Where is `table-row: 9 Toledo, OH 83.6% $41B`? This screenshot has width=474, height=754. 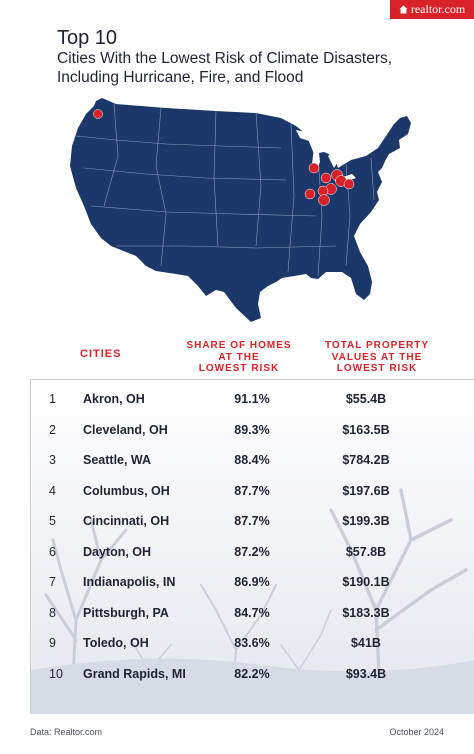 table-row: 9 Toledo, OH 83.6% $41B is located at coordinates (252, 643).